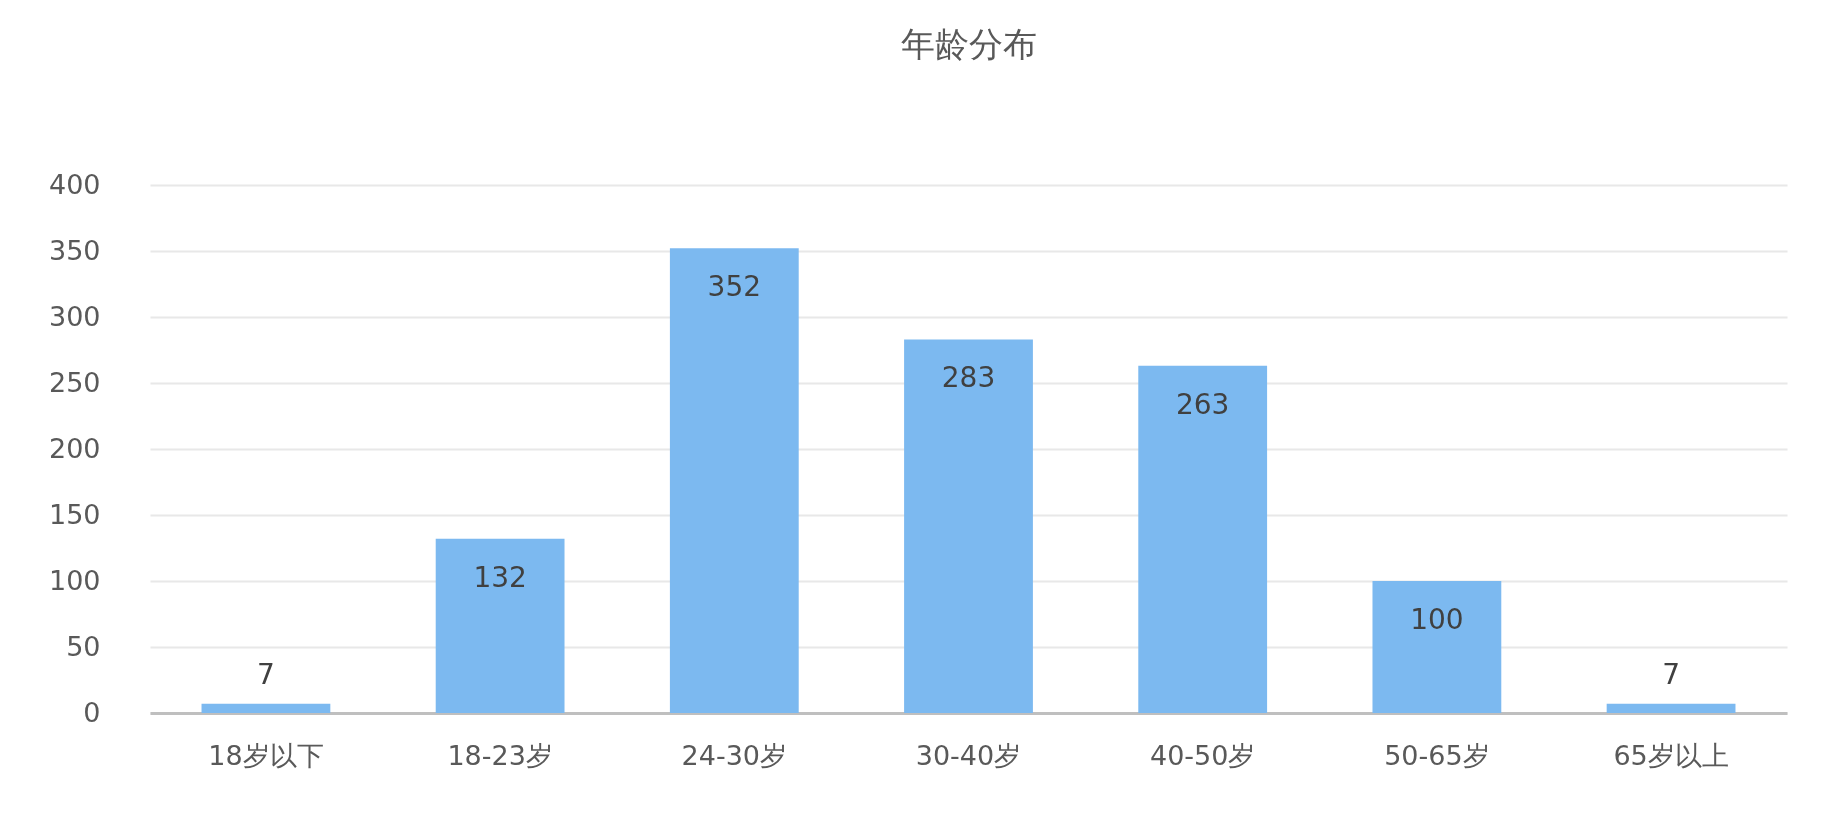  I want to click on y-tick-label: 50, so click(83, 646).